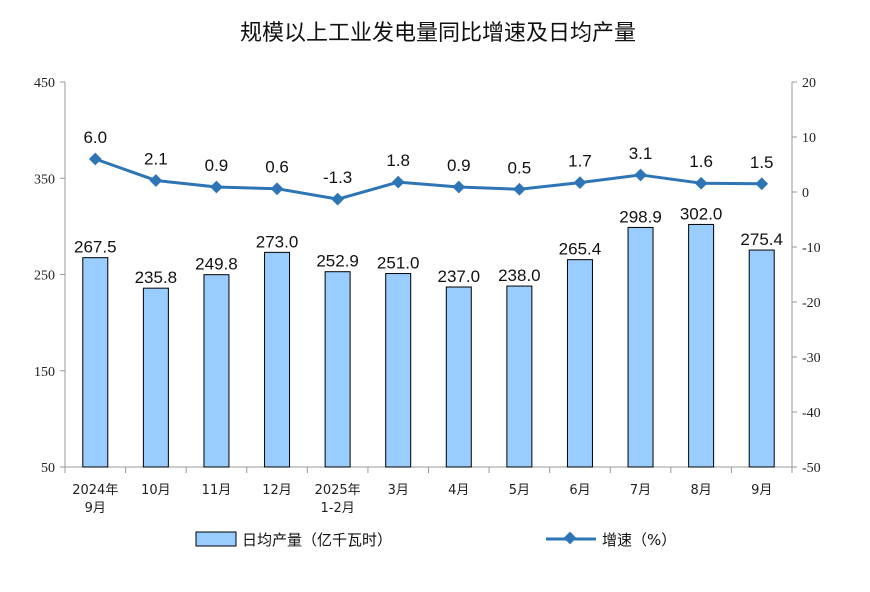 Image resolution: width=870 pixels, height=592 pixels. Describe the element at coordinates (805, 193) in the screenshot. I see `right-axis-tick-label: 0` at that location.